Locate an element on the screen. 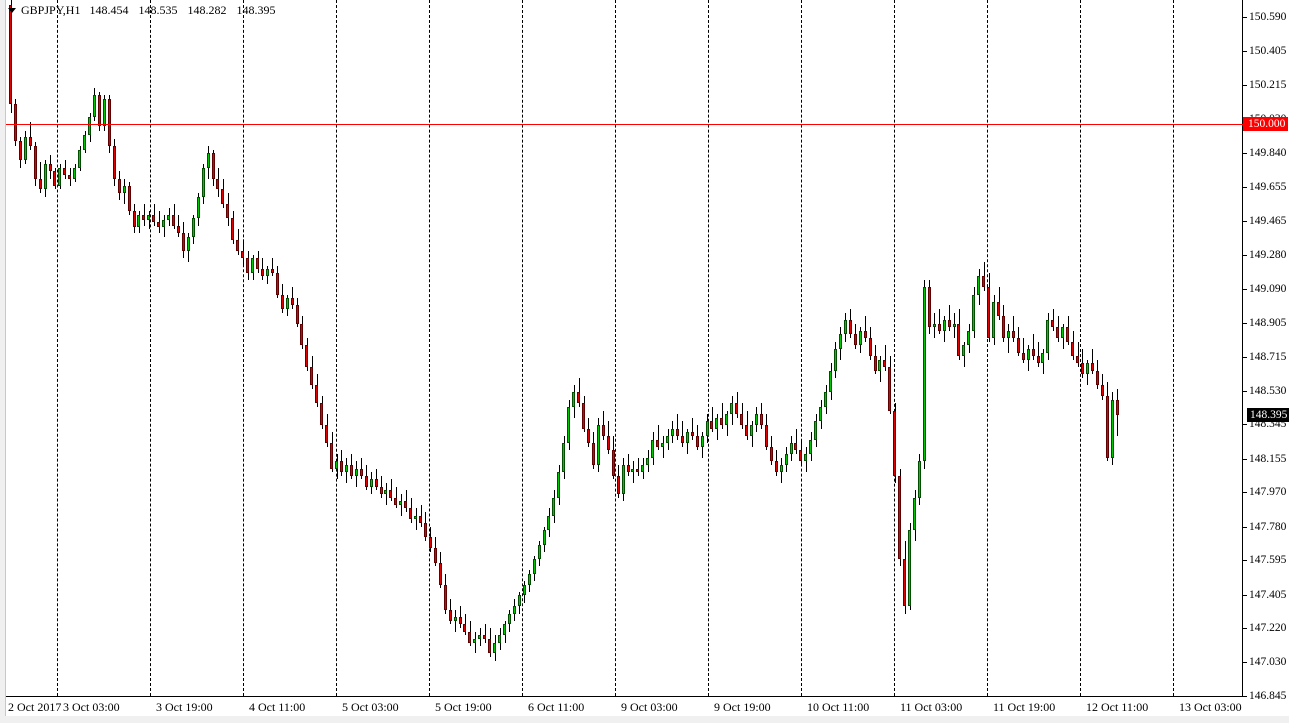 Image resolution: width=1289 pixels, height=723 pixels. time-tick-label: 3 Oct 03:00 is located at coordinates (91, 707).